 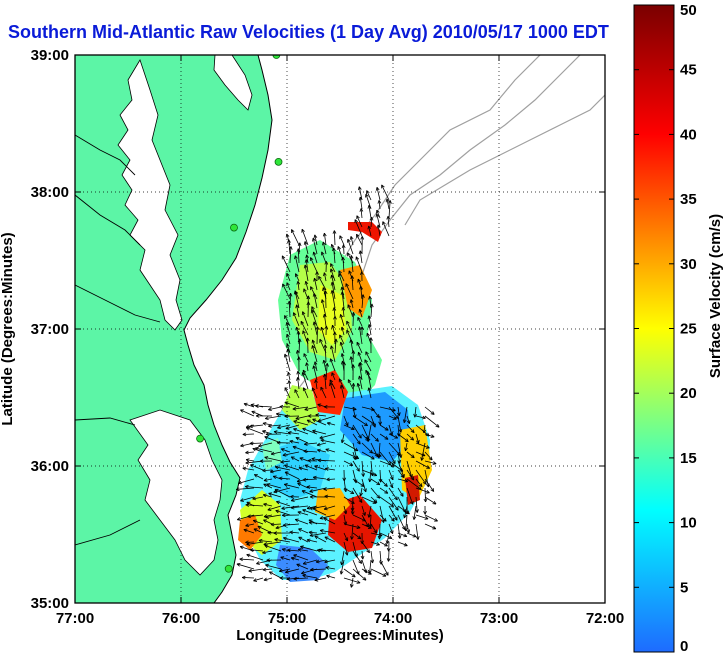 What do you see at coordinates (665, 328) in the screenshot?
I see `colorbar-ticks: 0 5 10 15 20 25 30 35 40 45 50` at bounding box center [665, 328].